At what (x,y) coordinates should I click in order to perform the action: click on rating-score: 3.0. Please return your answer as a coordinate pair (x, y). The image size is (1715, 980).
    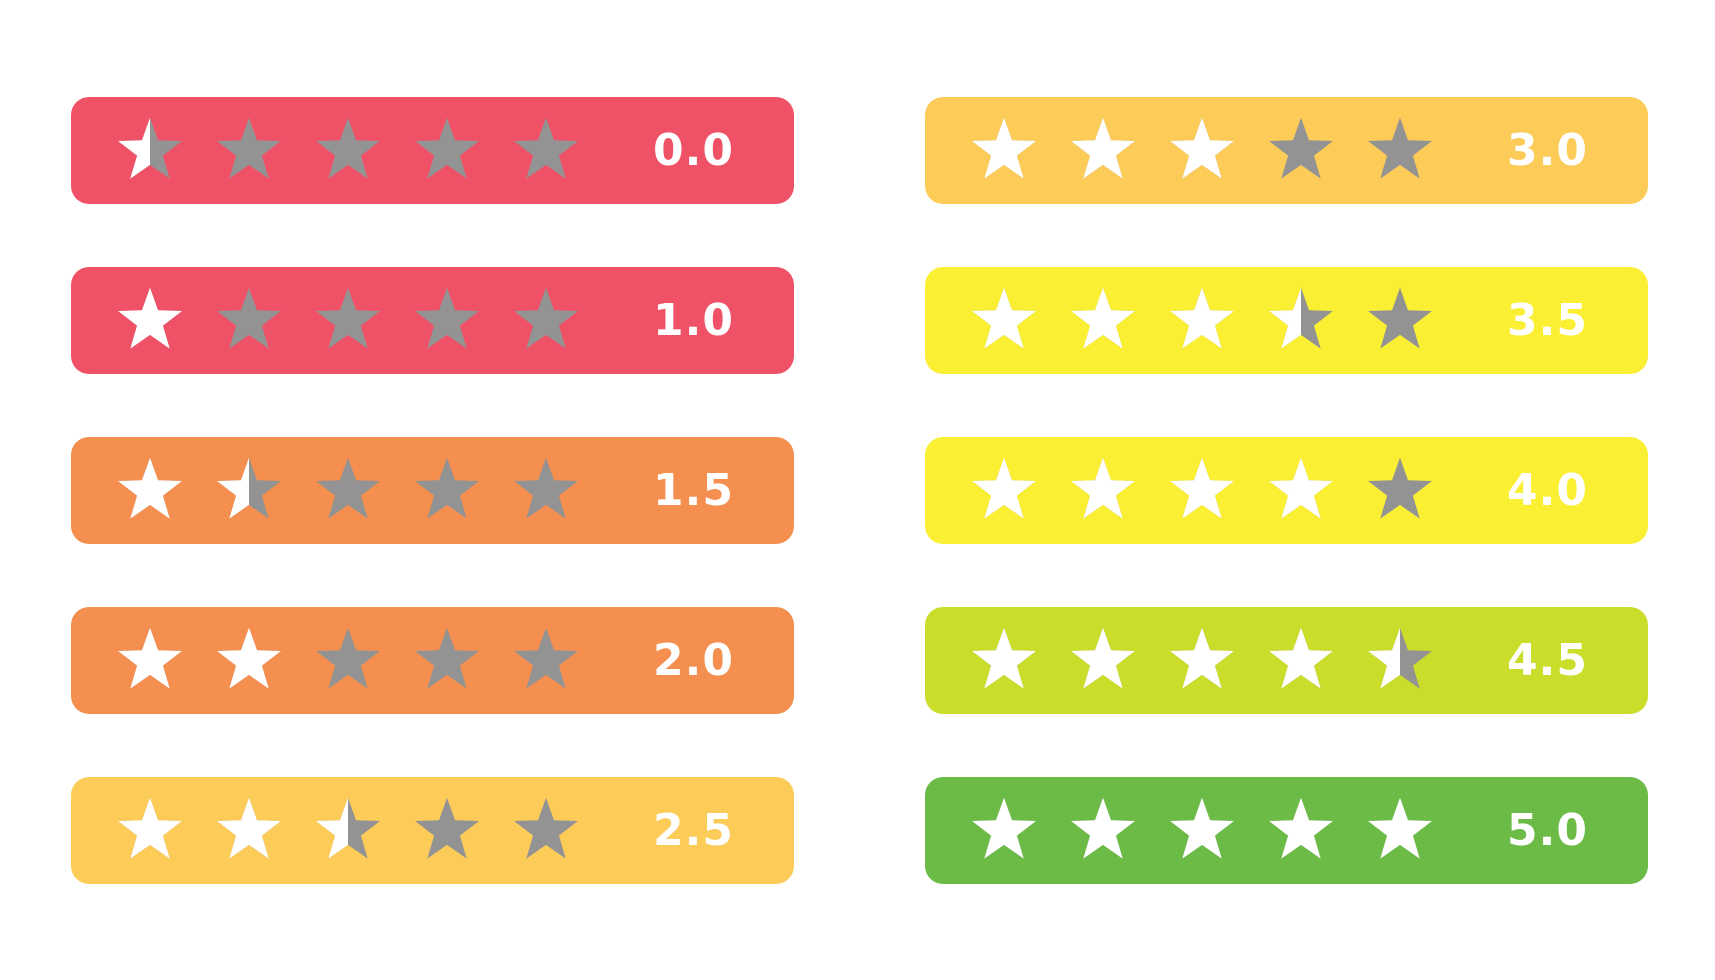
    Looking at the image, I should click on (1547, 150).